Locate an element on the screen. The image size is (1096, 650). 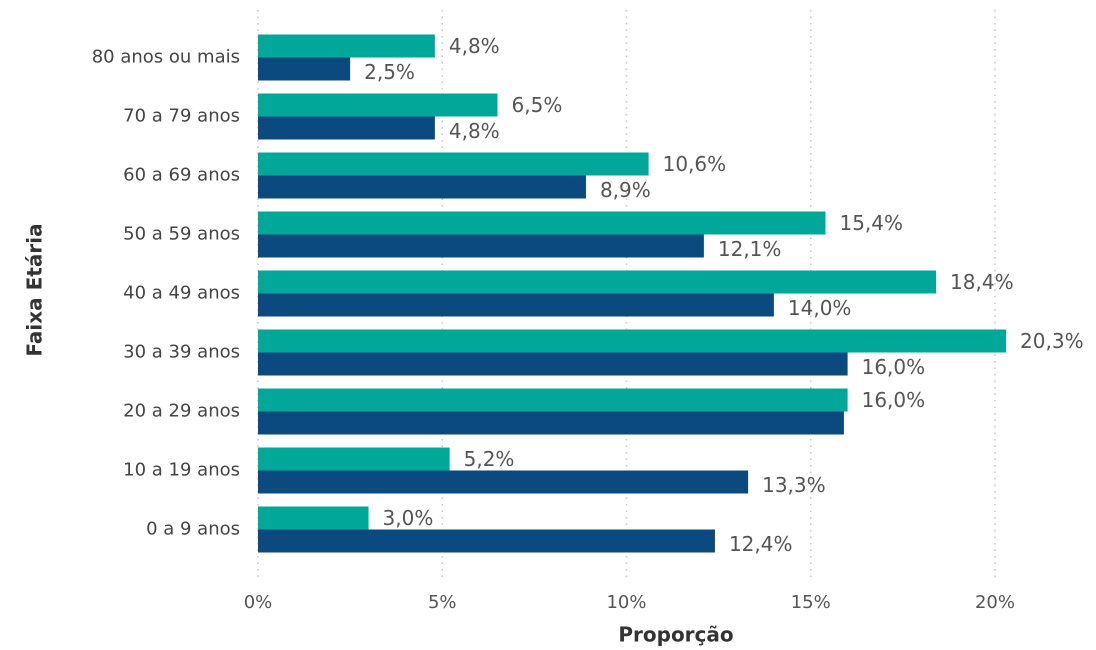
value-label: 15,4% is located at coordinates (871, 223).